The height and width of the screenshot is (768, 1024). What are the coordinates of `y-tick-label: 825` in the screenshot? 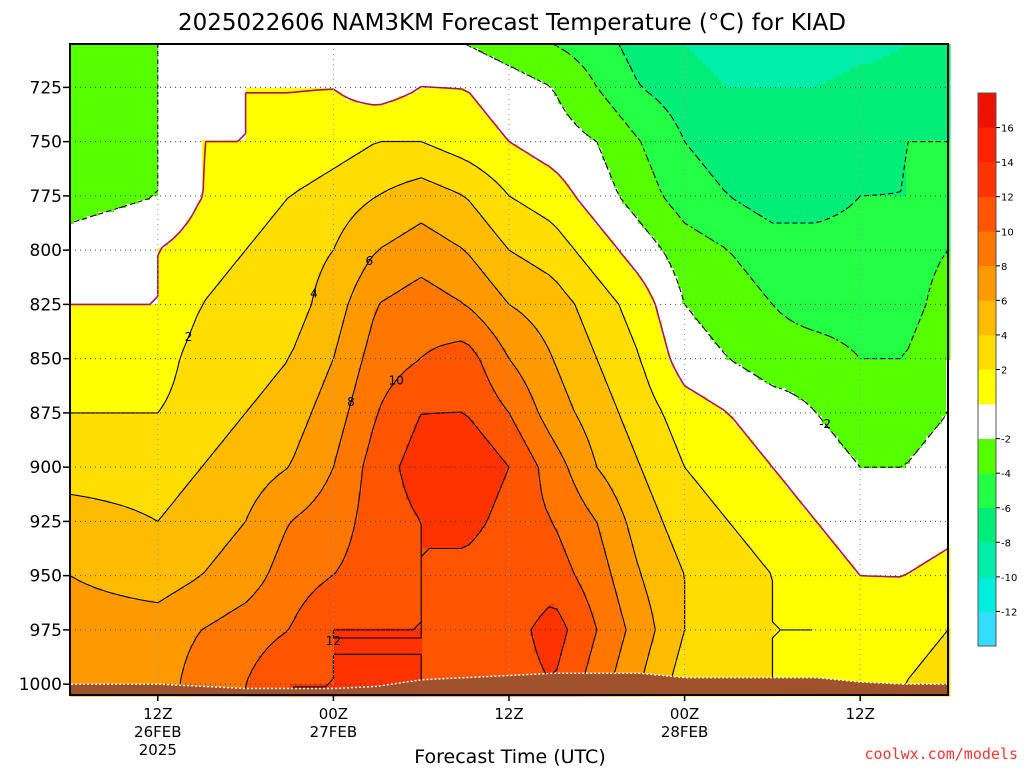 It's located at (46, 305).